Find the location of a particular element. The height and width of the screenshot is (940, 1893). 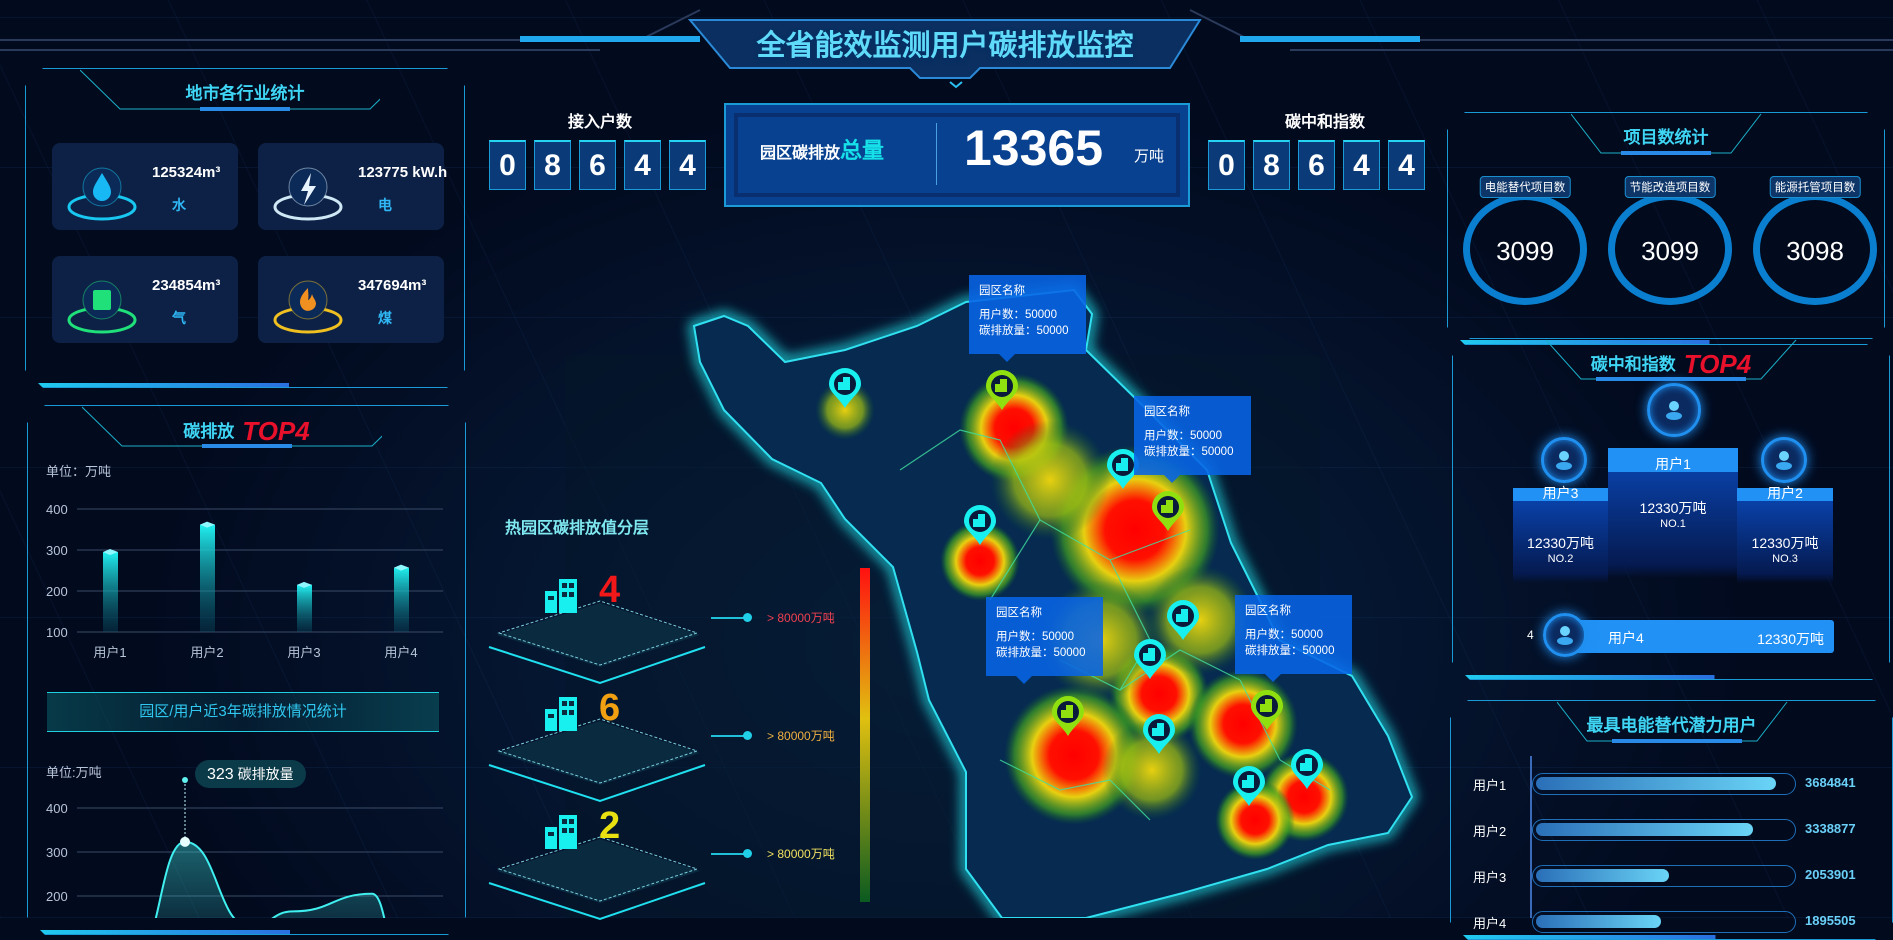

water-drop-icon is located at coordinates (102, 194).